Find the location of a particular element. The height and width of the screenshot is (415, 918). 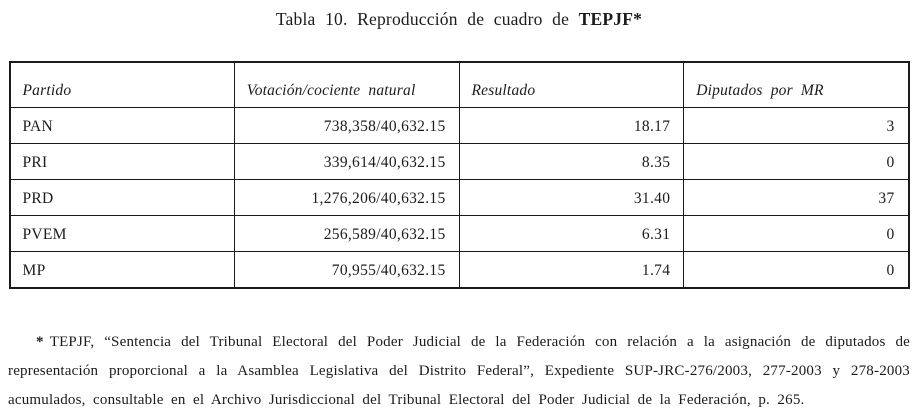

table-row: PRD 1,276,206/40,632.15 31.40 37 is located at coordinates (459, 197).